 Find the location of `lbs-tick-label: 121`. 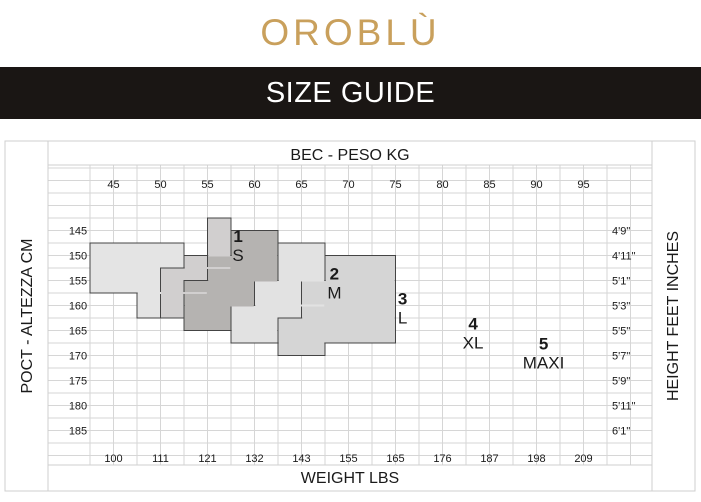

lbs-tick-label: 121 is located at coordinates (207, 459).